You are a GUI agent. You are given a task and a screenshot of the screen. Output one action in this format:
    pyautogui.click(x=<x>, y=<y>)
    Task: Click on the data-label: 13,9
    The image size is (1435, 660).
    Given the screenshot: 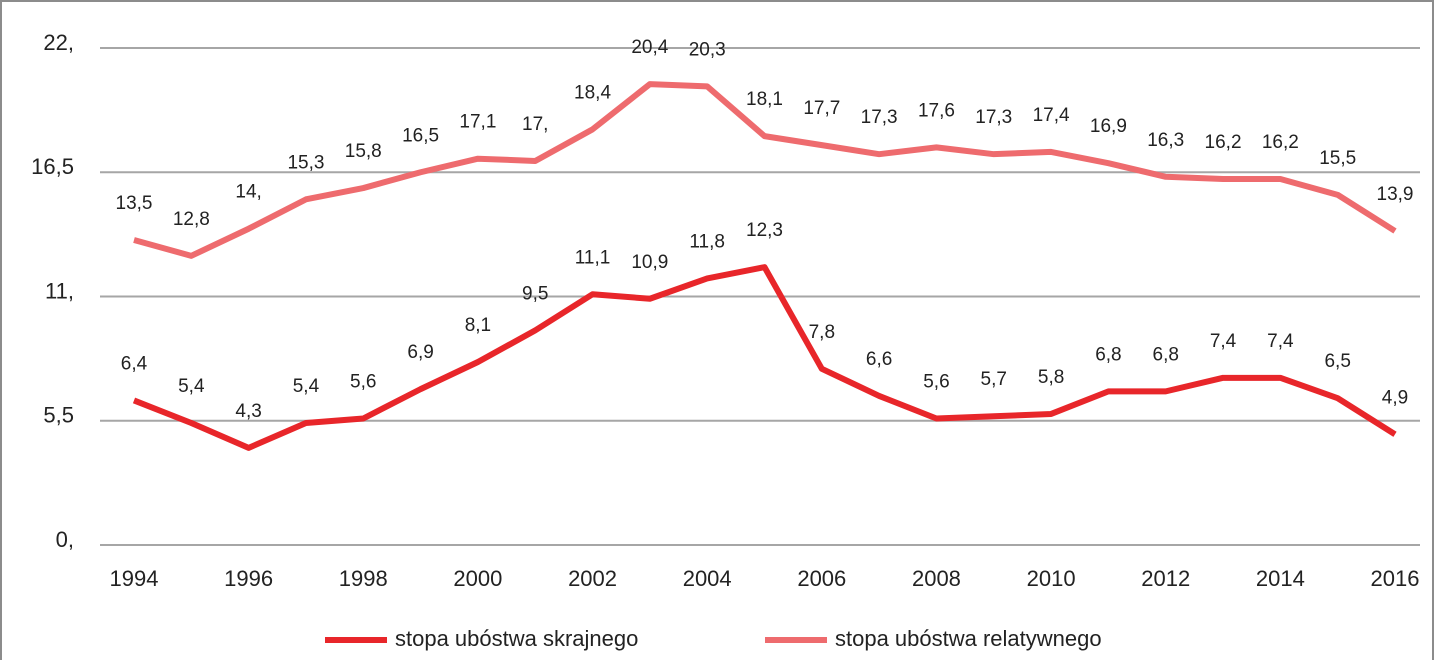 What is the action you would take?
    pyautogui.click(x=1395, y=194)
    